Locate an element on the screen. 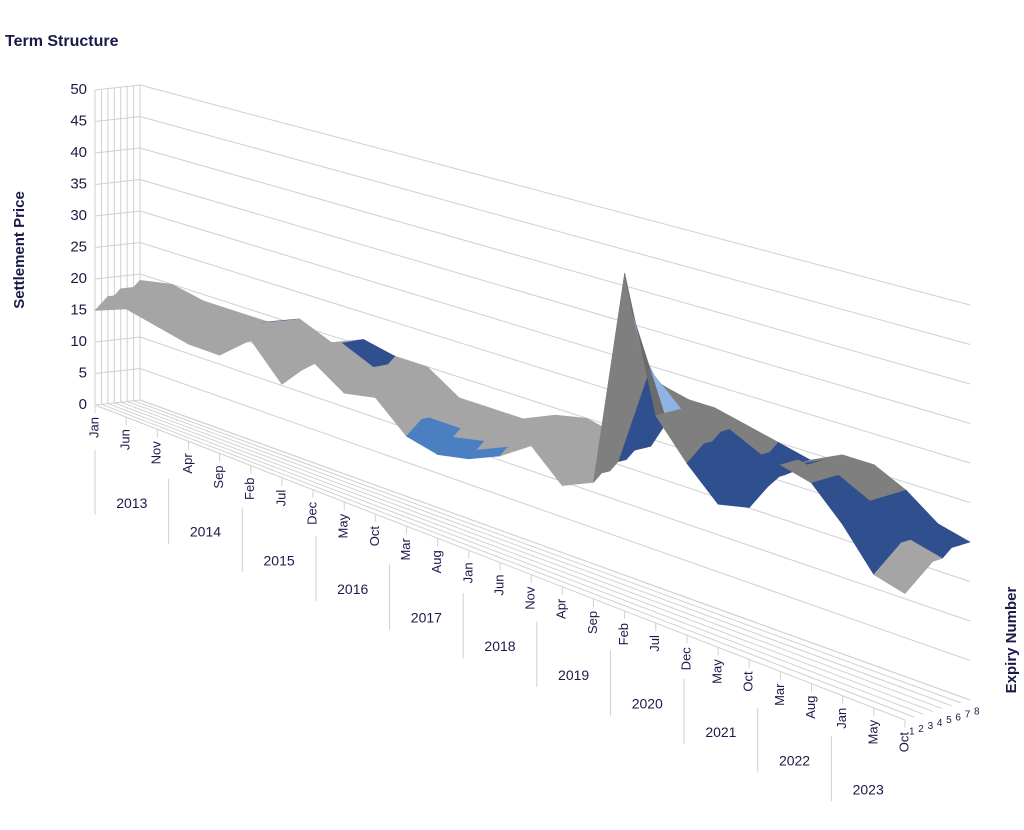  year-label: 2021 is located at coordinates (720, 732).